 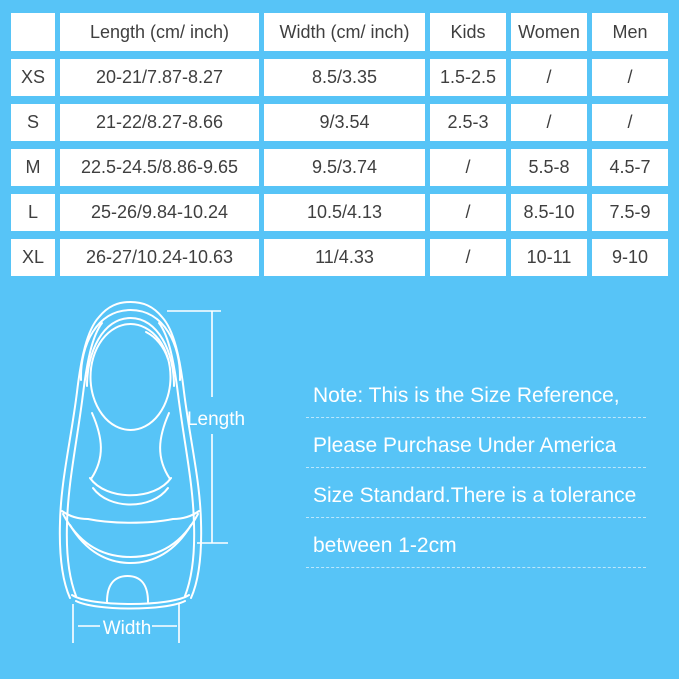 What do you see at coordinates (130, 496) in the screenshot?
I see `fin-pocket-lens-bottom` at bounding box center [130, 496].